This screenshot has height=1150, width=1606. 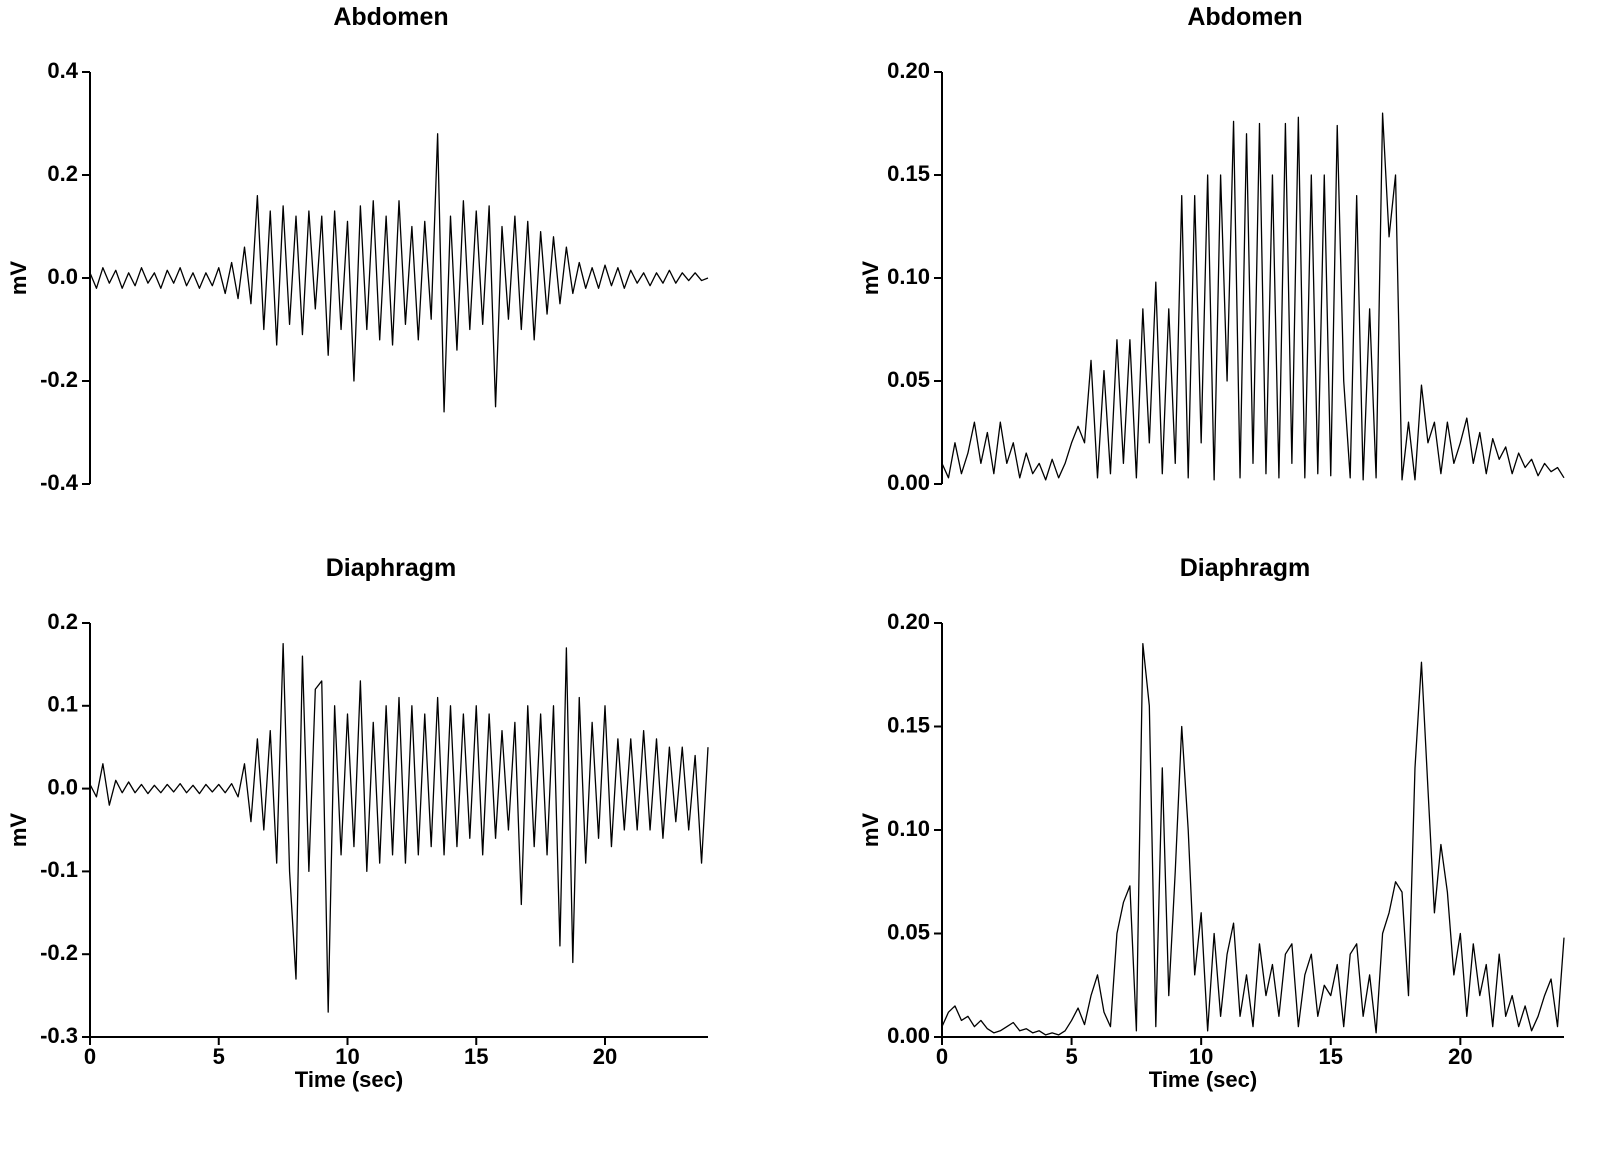 I want to click on y-tick-label: 0.4, so click(x=62, y=70).